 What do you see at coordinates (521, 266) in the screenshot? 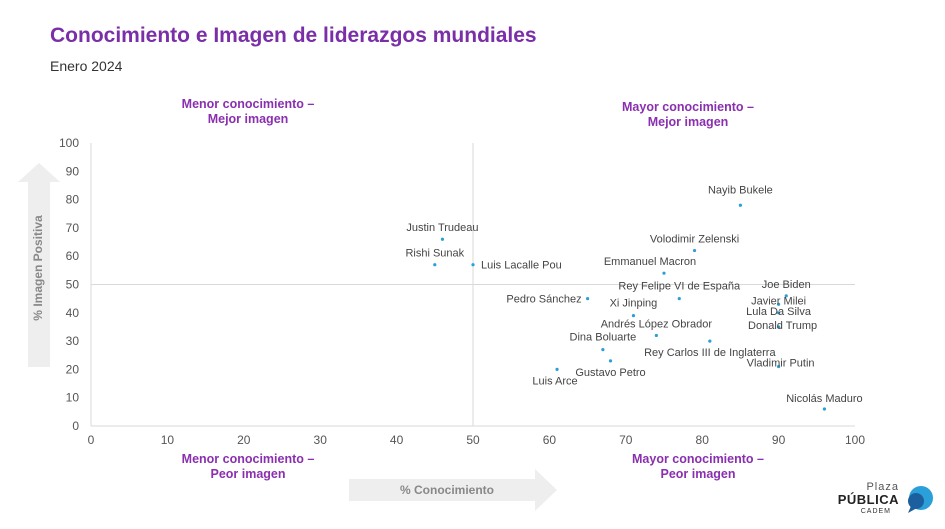
I see `data-point-label: Luis Lacalle Pou` at bounding box center [521, 266].